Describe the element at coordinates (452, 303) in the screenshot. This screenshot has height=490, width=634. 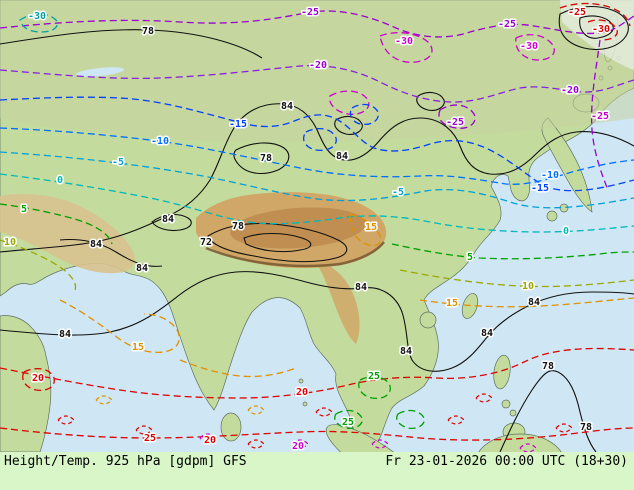
I see `contour-label: 15` at that location.